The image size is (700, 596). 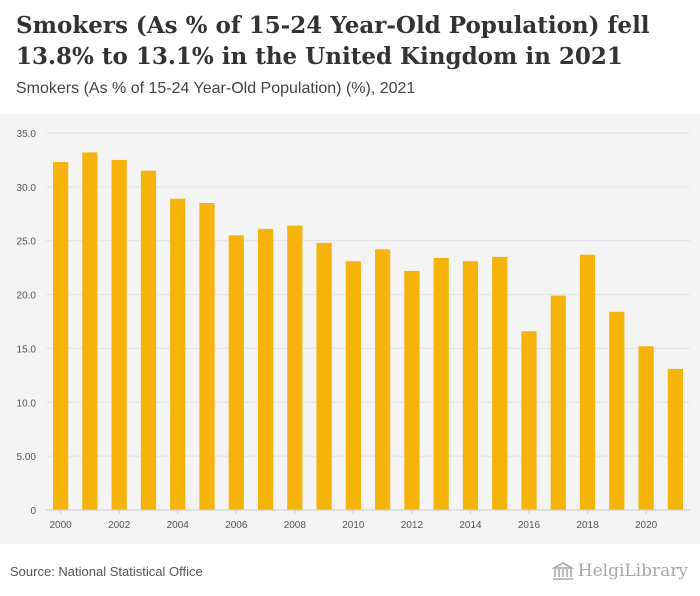 I want to click on y-tick-label: 30.0, so click(x=27, y=188).